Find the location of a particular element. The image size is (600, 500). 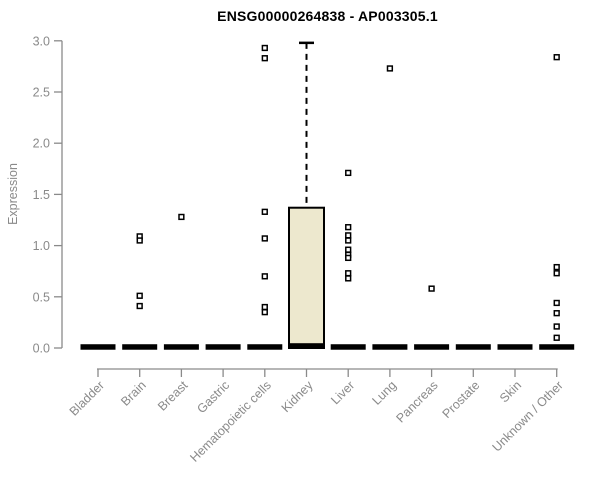

box-kidney is located at coordinates (306, 277).